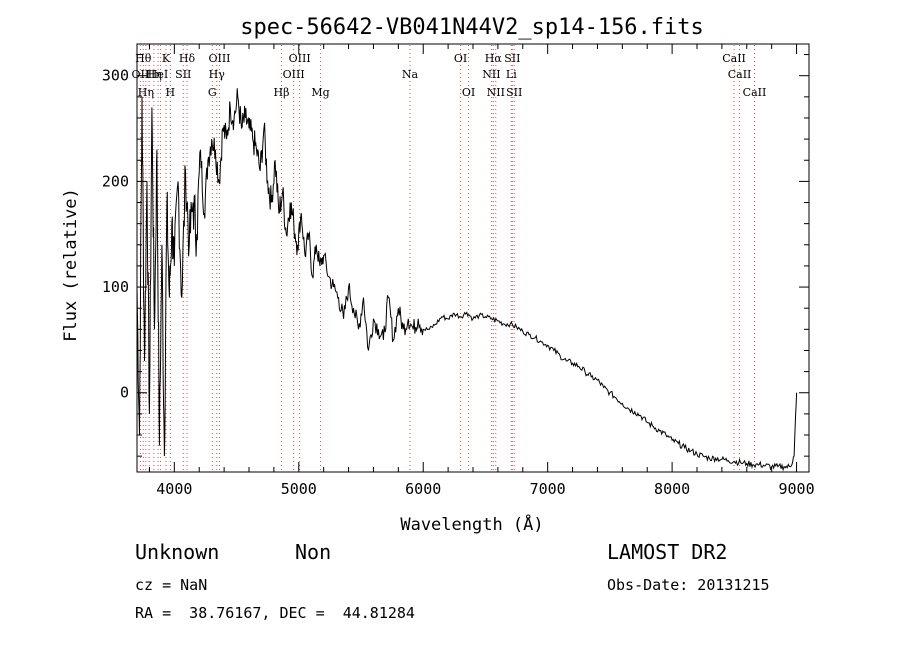 The width and height of the screenshot is (900, 650). What do you see at coordinates (171, 92) in the screenshot?
I see `emission-line-label: H` at bounding box center [171, 92].